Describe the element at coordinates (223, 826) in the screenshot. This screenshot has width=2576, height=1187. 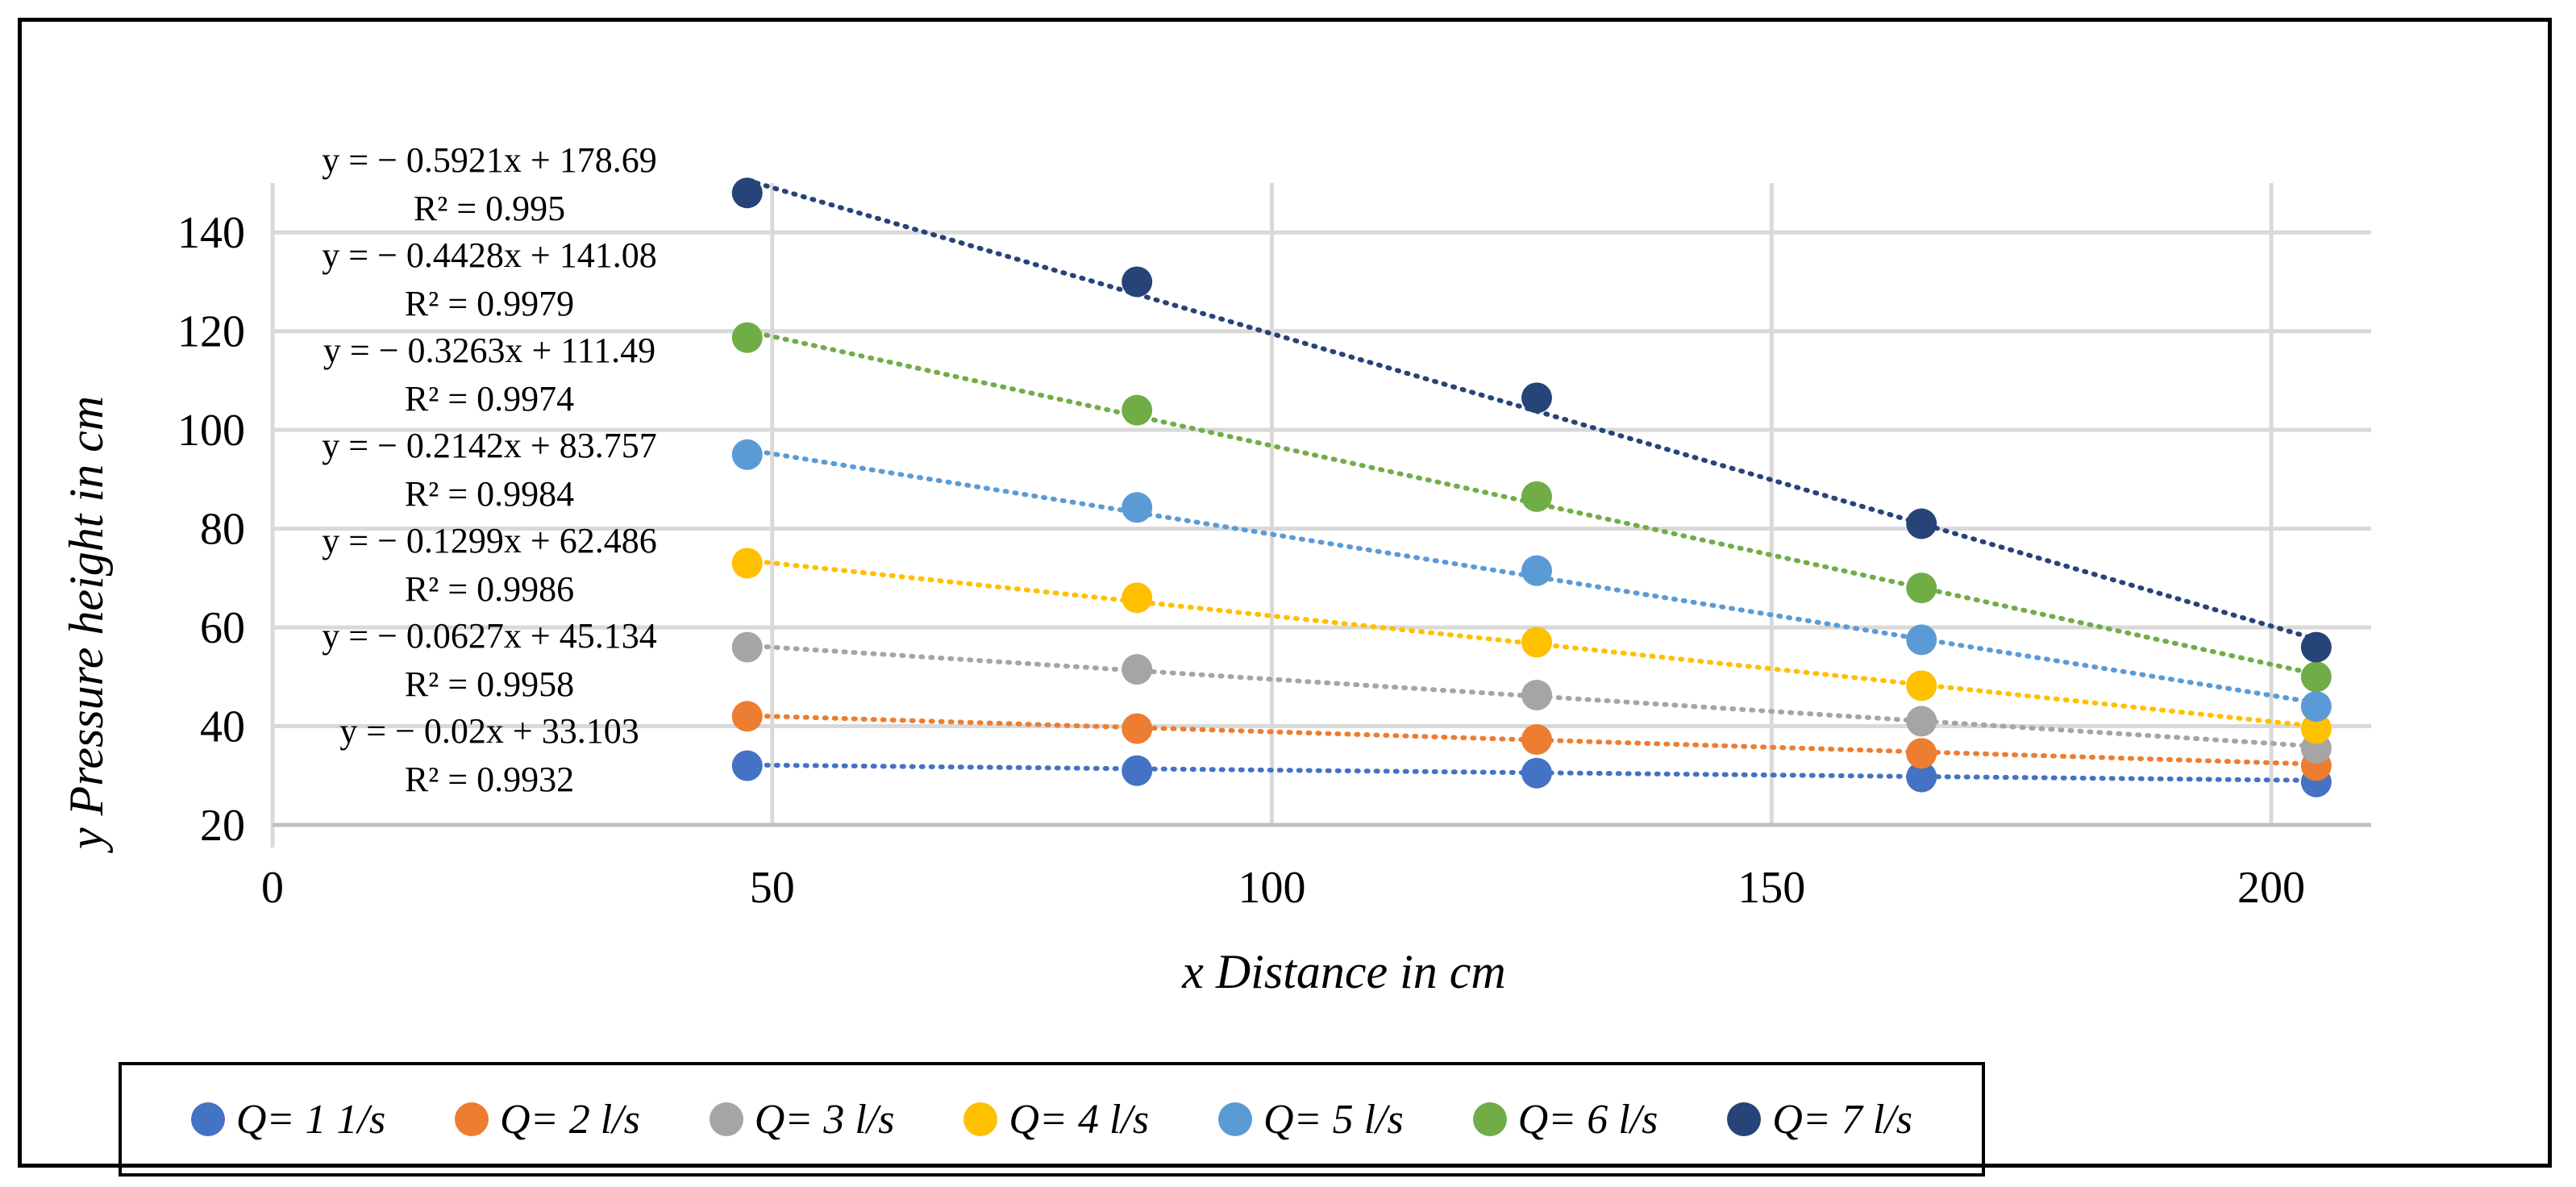
I see `y-tick-label: 20` at that location.